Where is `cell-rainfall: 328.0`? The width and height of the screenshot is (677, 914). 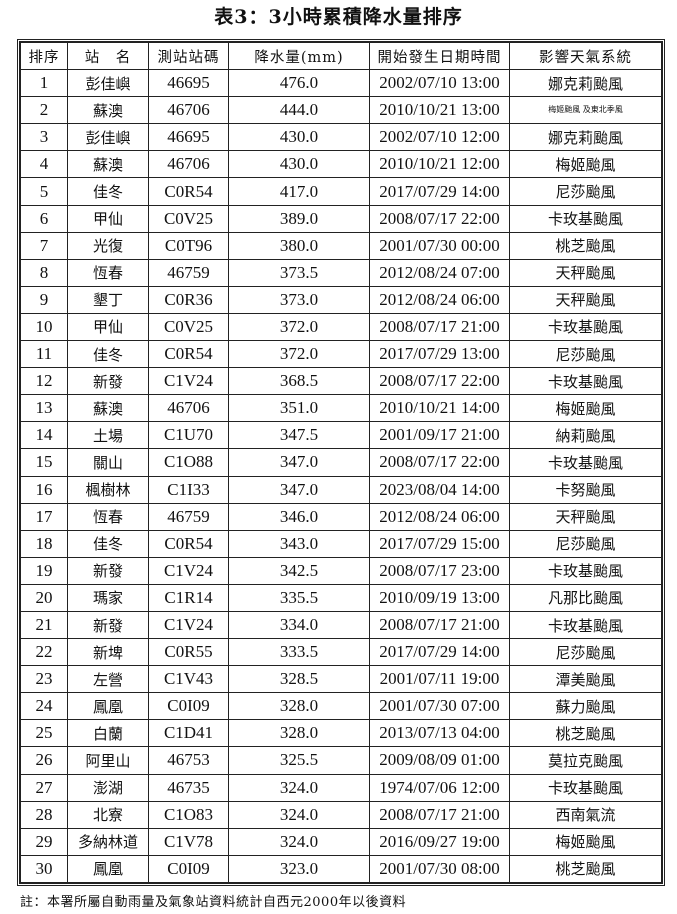 cell-rainfall: 328.0 is located at coordinates (299, 733).